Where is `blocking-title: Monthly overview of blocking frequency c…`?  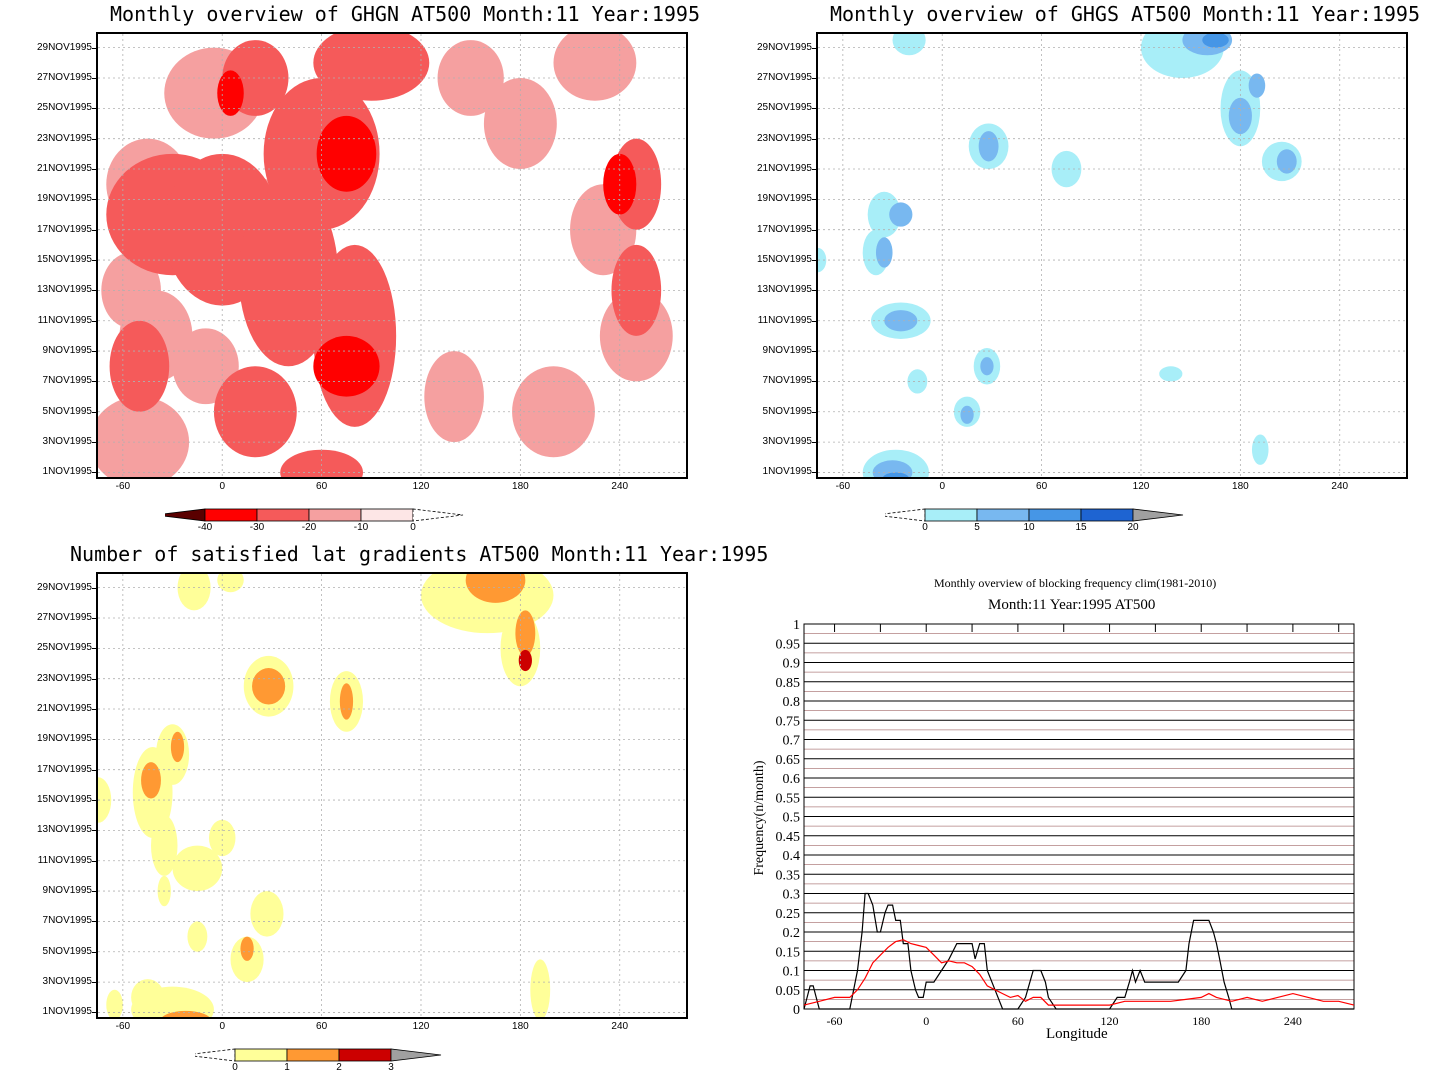 blocking-title: Monthly overview of blocking frequency c… is located at coordinates (1075, 583).